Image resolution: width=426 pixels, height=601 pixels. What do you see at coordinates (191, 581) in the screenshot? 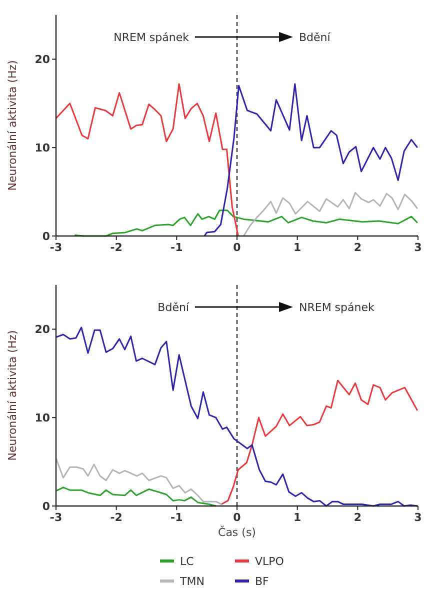
I see `legend-label: TMN` at bounding box center [191, 581].